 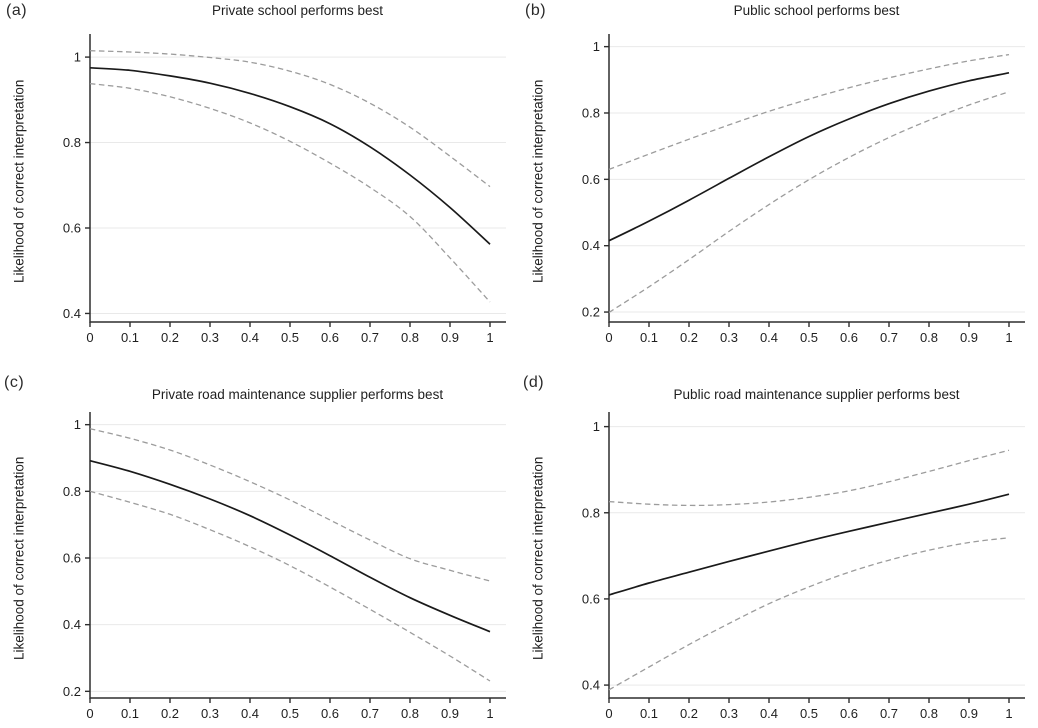 What do you see at coordinates (17, 10) in the screenshot?
I see `panel-a-label: (a)` at bounding box center [17, 10].